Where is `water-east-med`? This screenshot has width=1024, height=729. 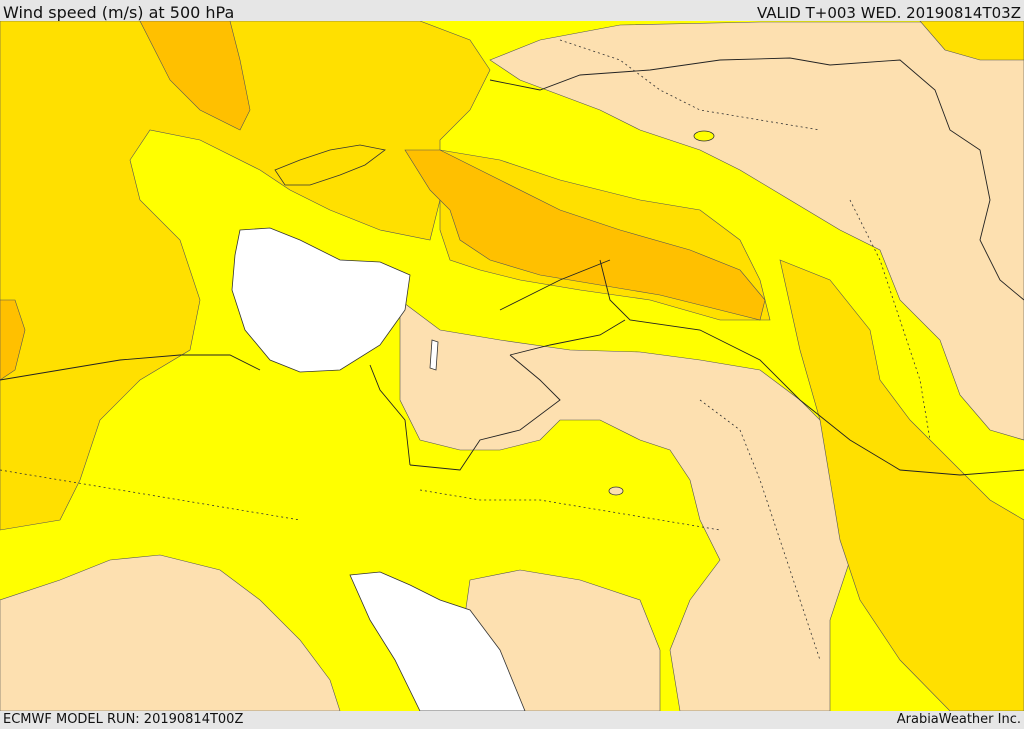 water-east-med is located at coordinates (321, 300).